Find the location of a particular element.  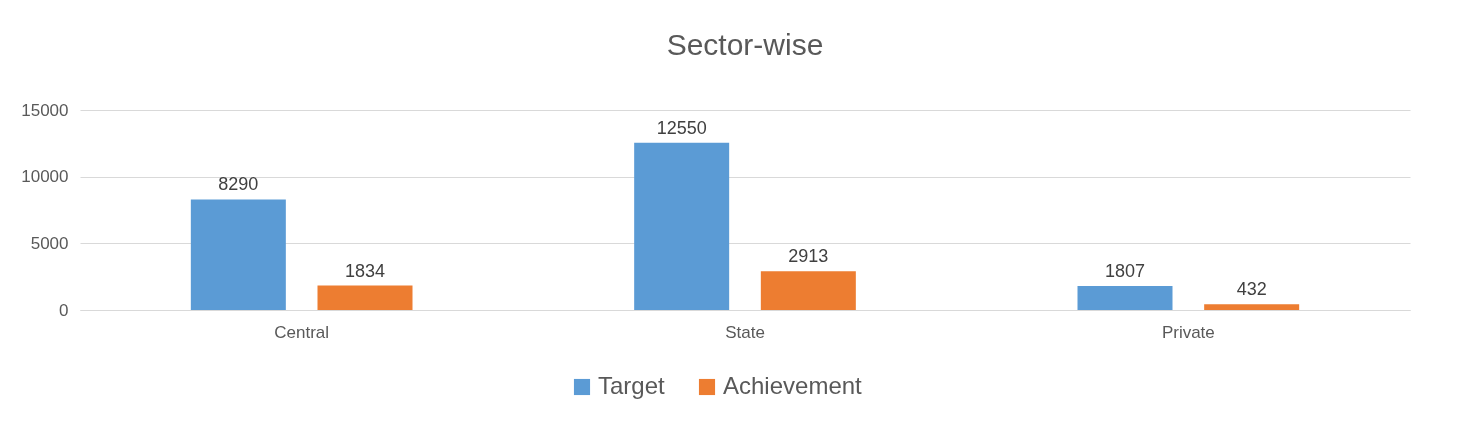

chart-title: Sector-wise is located at coordinates (745, 44).